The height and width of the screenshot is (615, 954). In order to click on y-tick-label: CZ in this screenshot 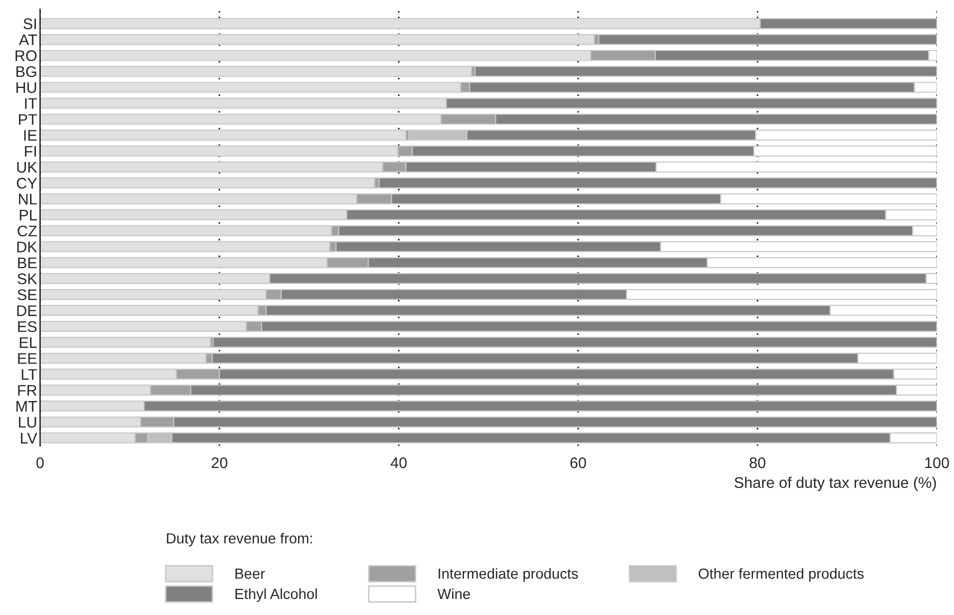, I will do `click(27, 231)`.